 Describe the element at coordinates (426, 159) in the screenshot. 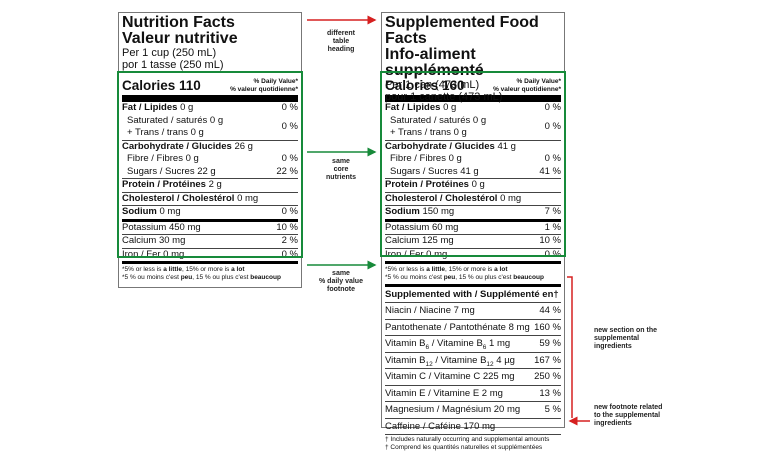

I see `line: Fibre / Fibres 0 g` at that location.